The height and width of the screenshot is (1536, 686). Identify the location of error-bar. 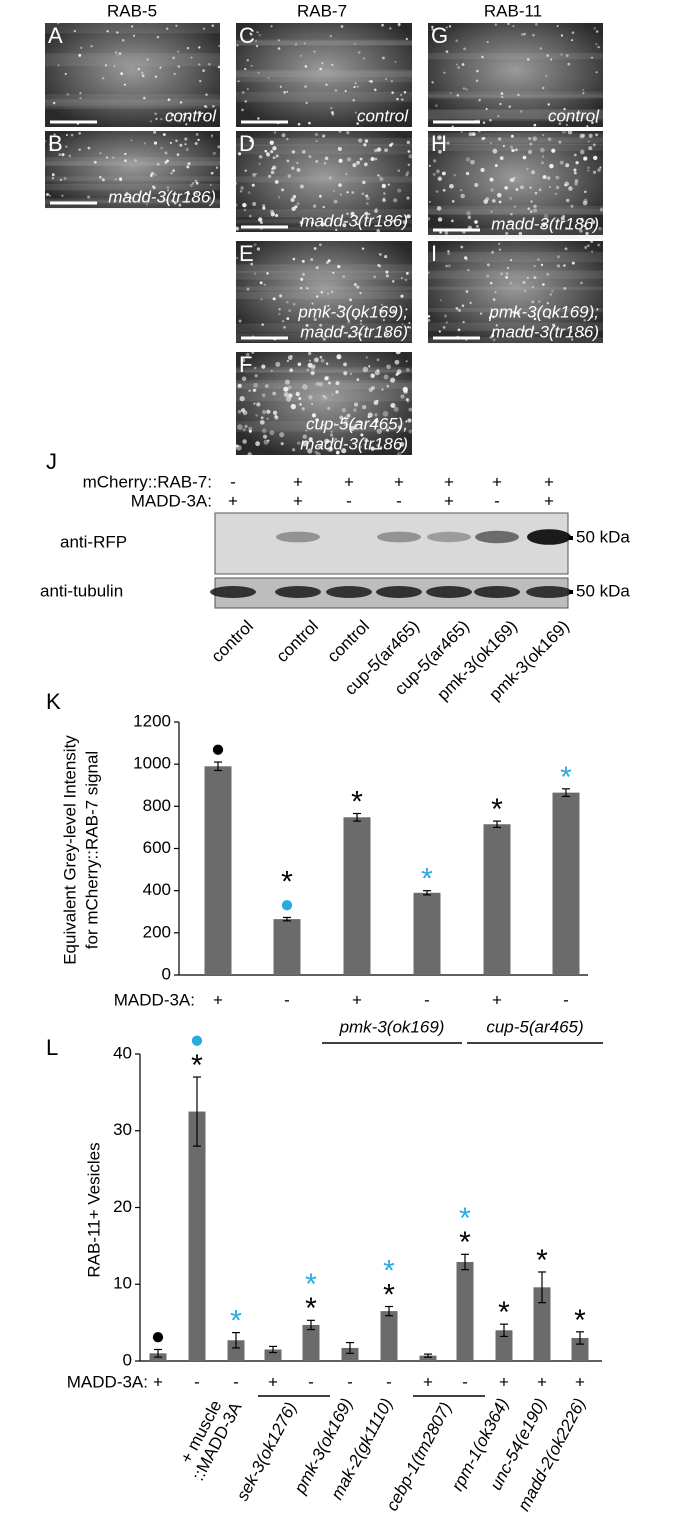
(427, 893).